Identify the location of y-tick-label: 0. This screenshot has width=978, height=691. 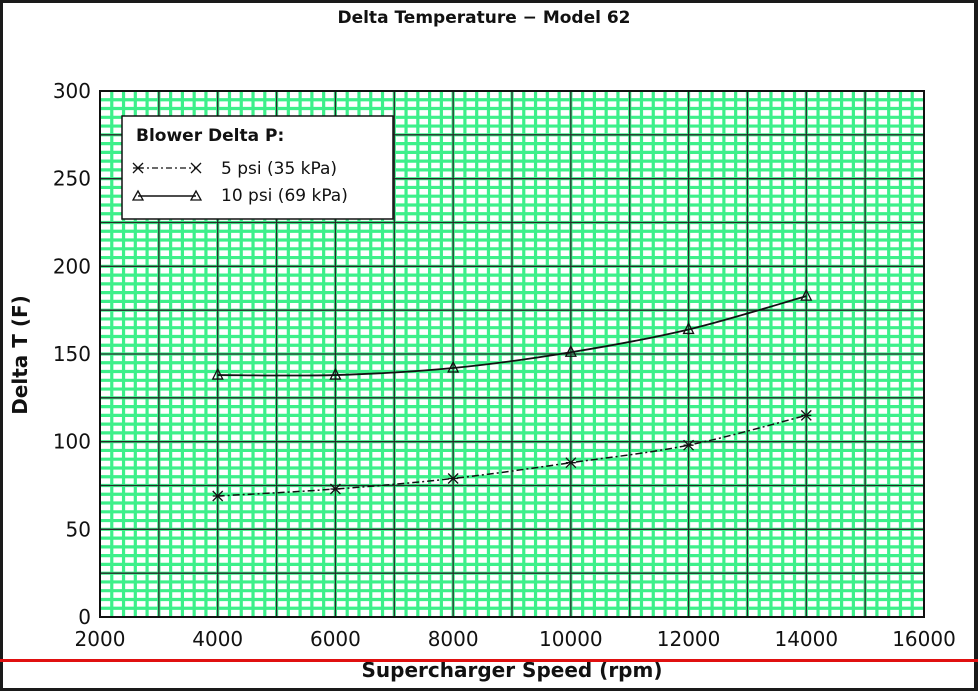
(84, 617).